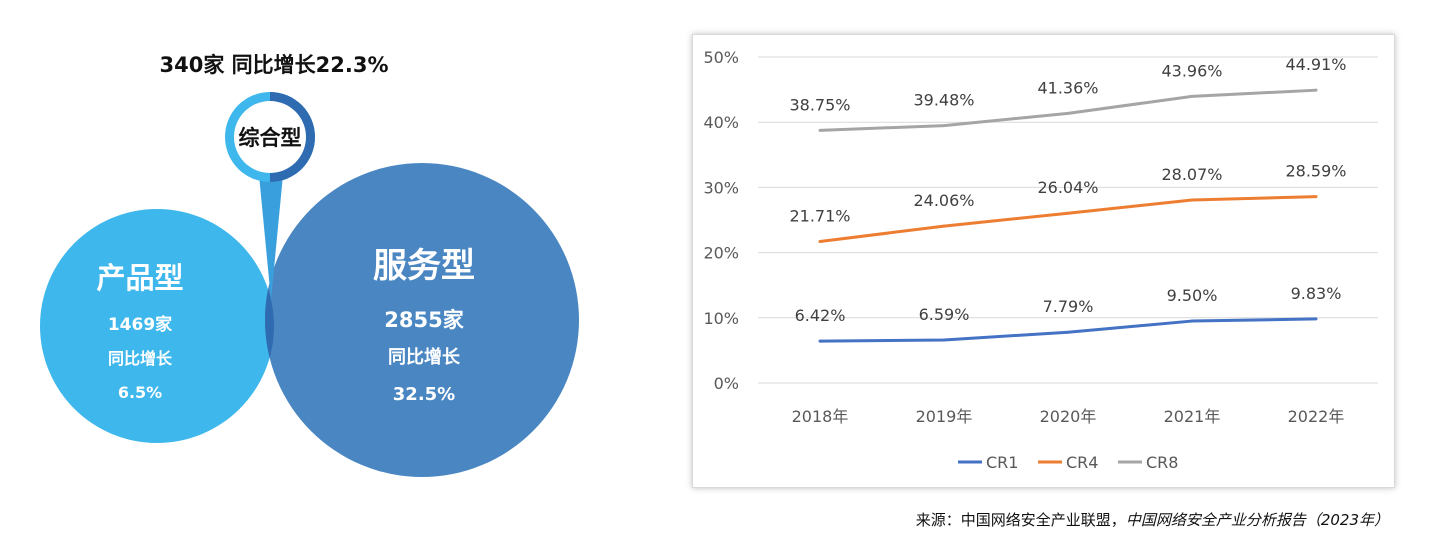 Image resolution: width=1429 pixels, height=557 pixels. What do you see at coordinates (1315, 64) in the screenshot?
I see `data-label: 44.91%` at bounding box center [1315, 64].